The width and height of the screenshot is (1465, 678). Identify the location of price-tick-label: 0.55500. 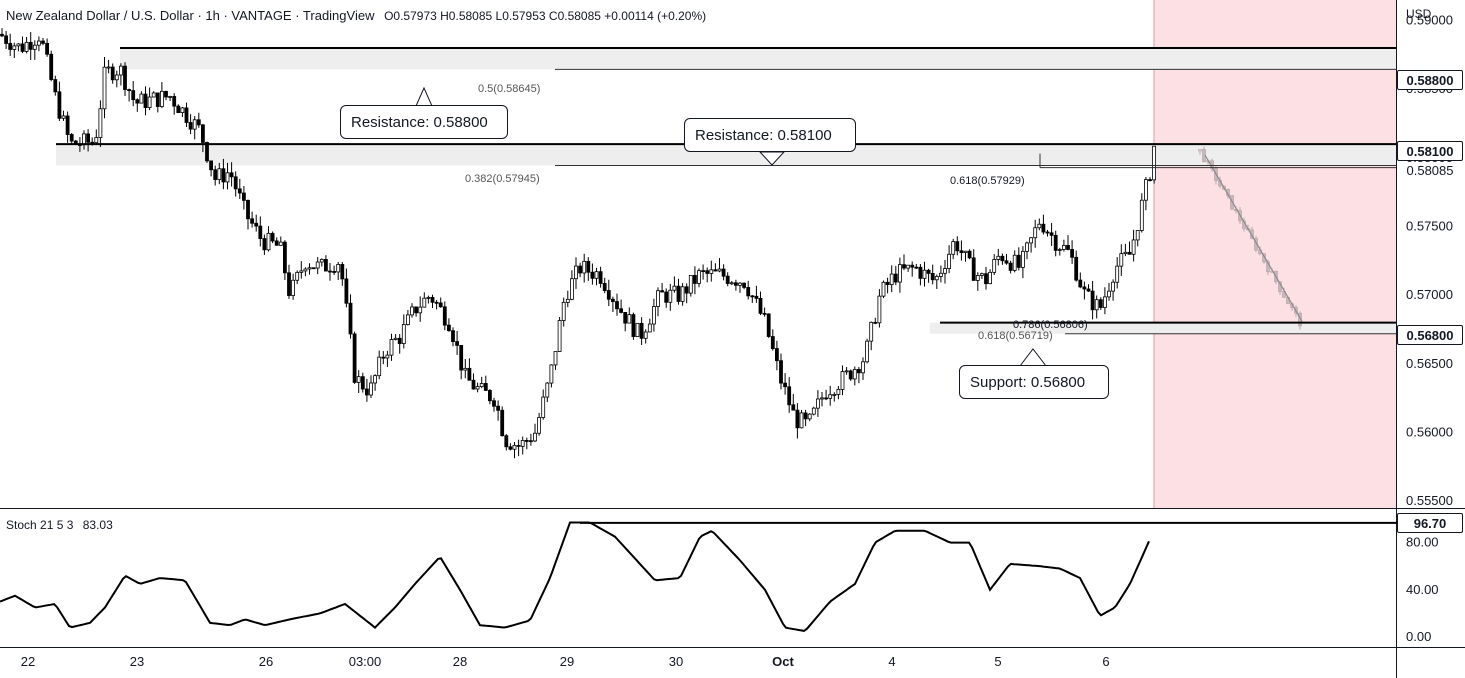
(1429, 500).